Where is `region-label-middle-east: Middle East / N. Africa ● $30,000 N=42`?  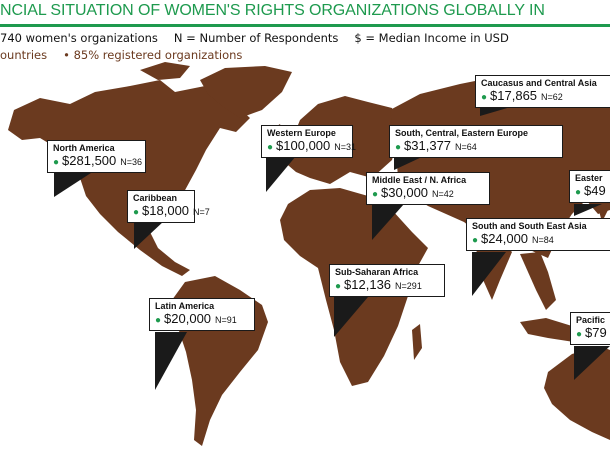
region-label-middle-east: Middle East / N. Africa ● $30,000 N=42 is located at coordinates (428, 188).